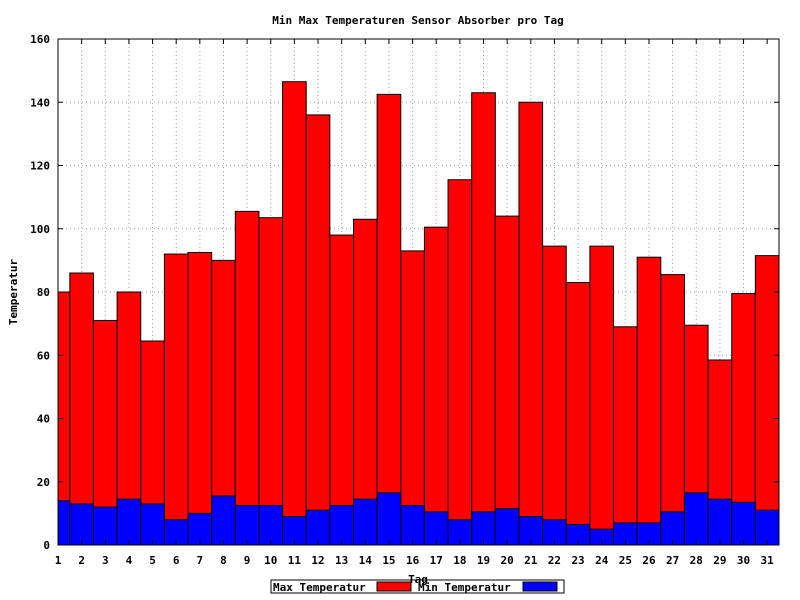 The image size is (800, 600). What do you see at coordinates (459, 560) in the screenshot?
I see `x-tick-label: 18` at bounding box center [459, 560].